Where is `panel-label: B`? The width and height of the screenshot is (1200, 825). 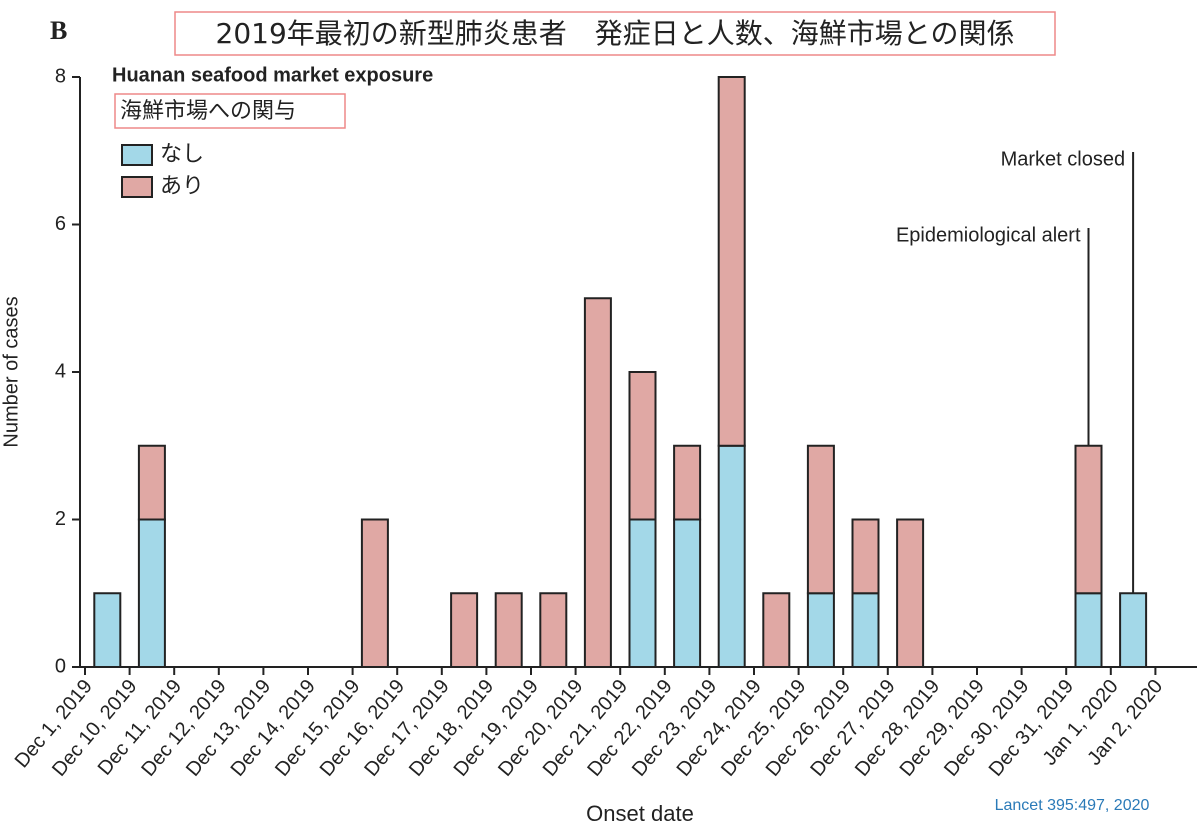
panel-label: B is located at coordinates (58, 30).